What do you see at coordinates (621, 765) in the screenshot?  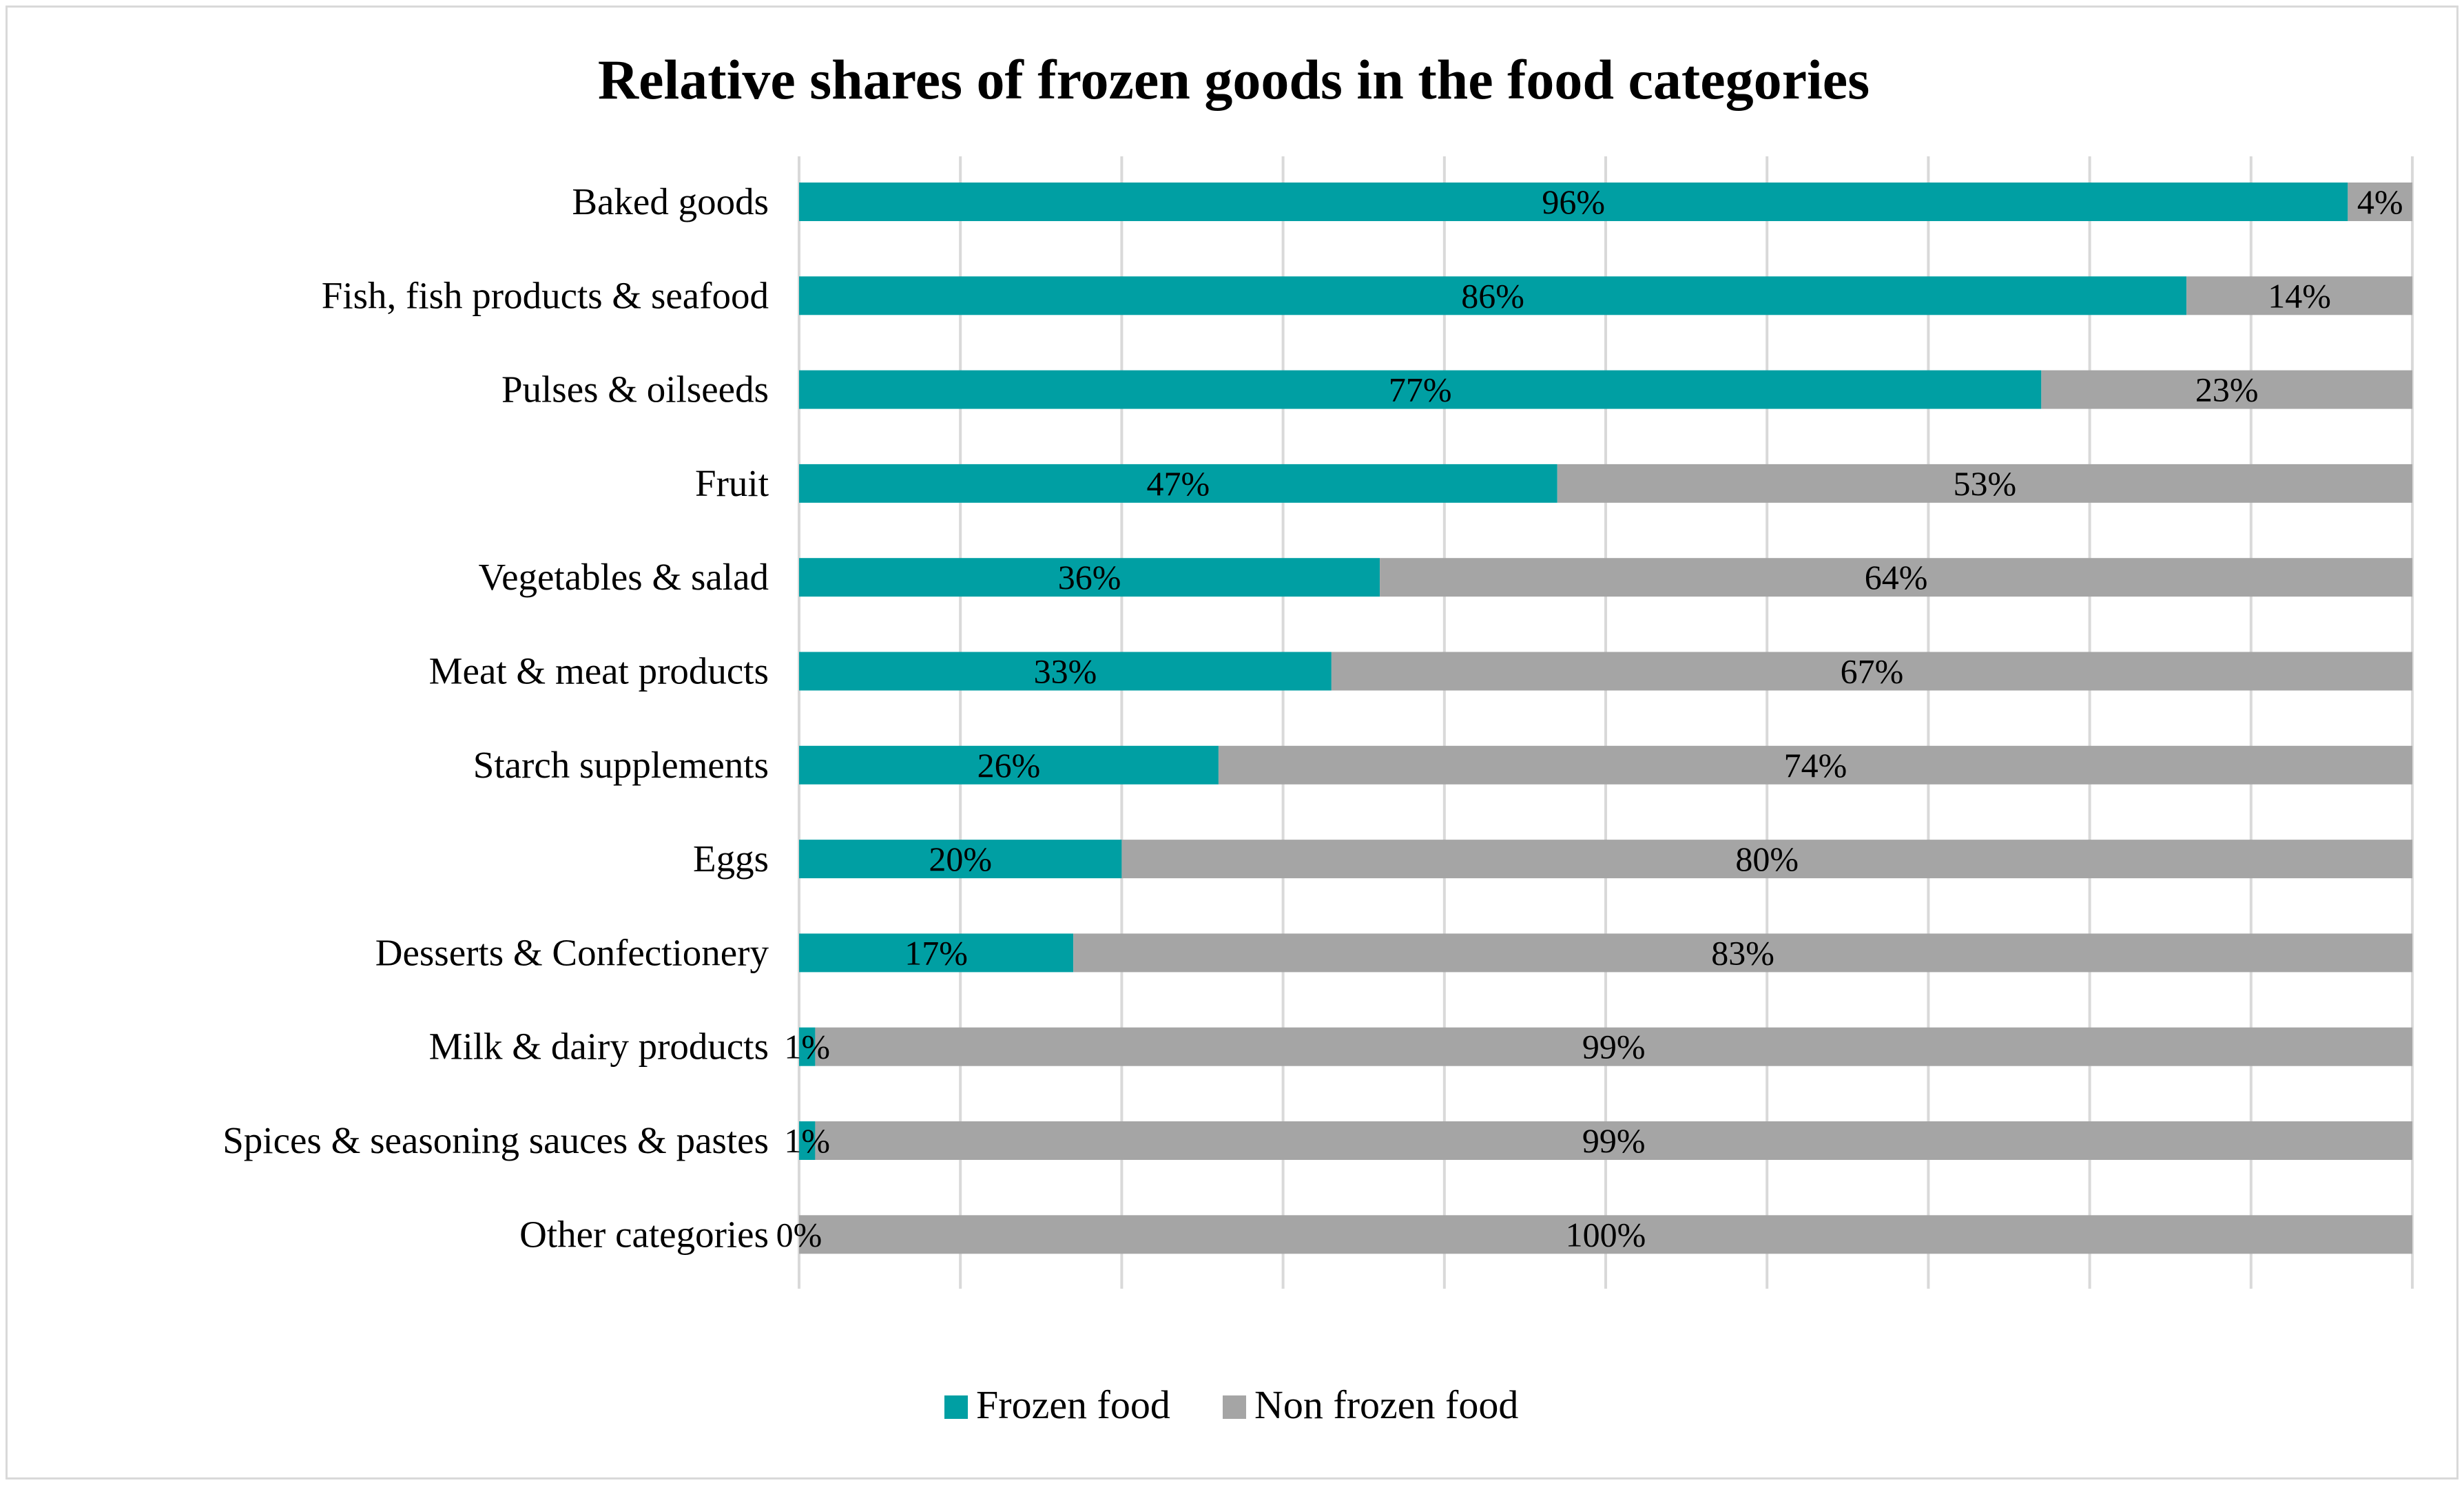 I see `category-label: Starch supplements` at bounding box center [621, 765].